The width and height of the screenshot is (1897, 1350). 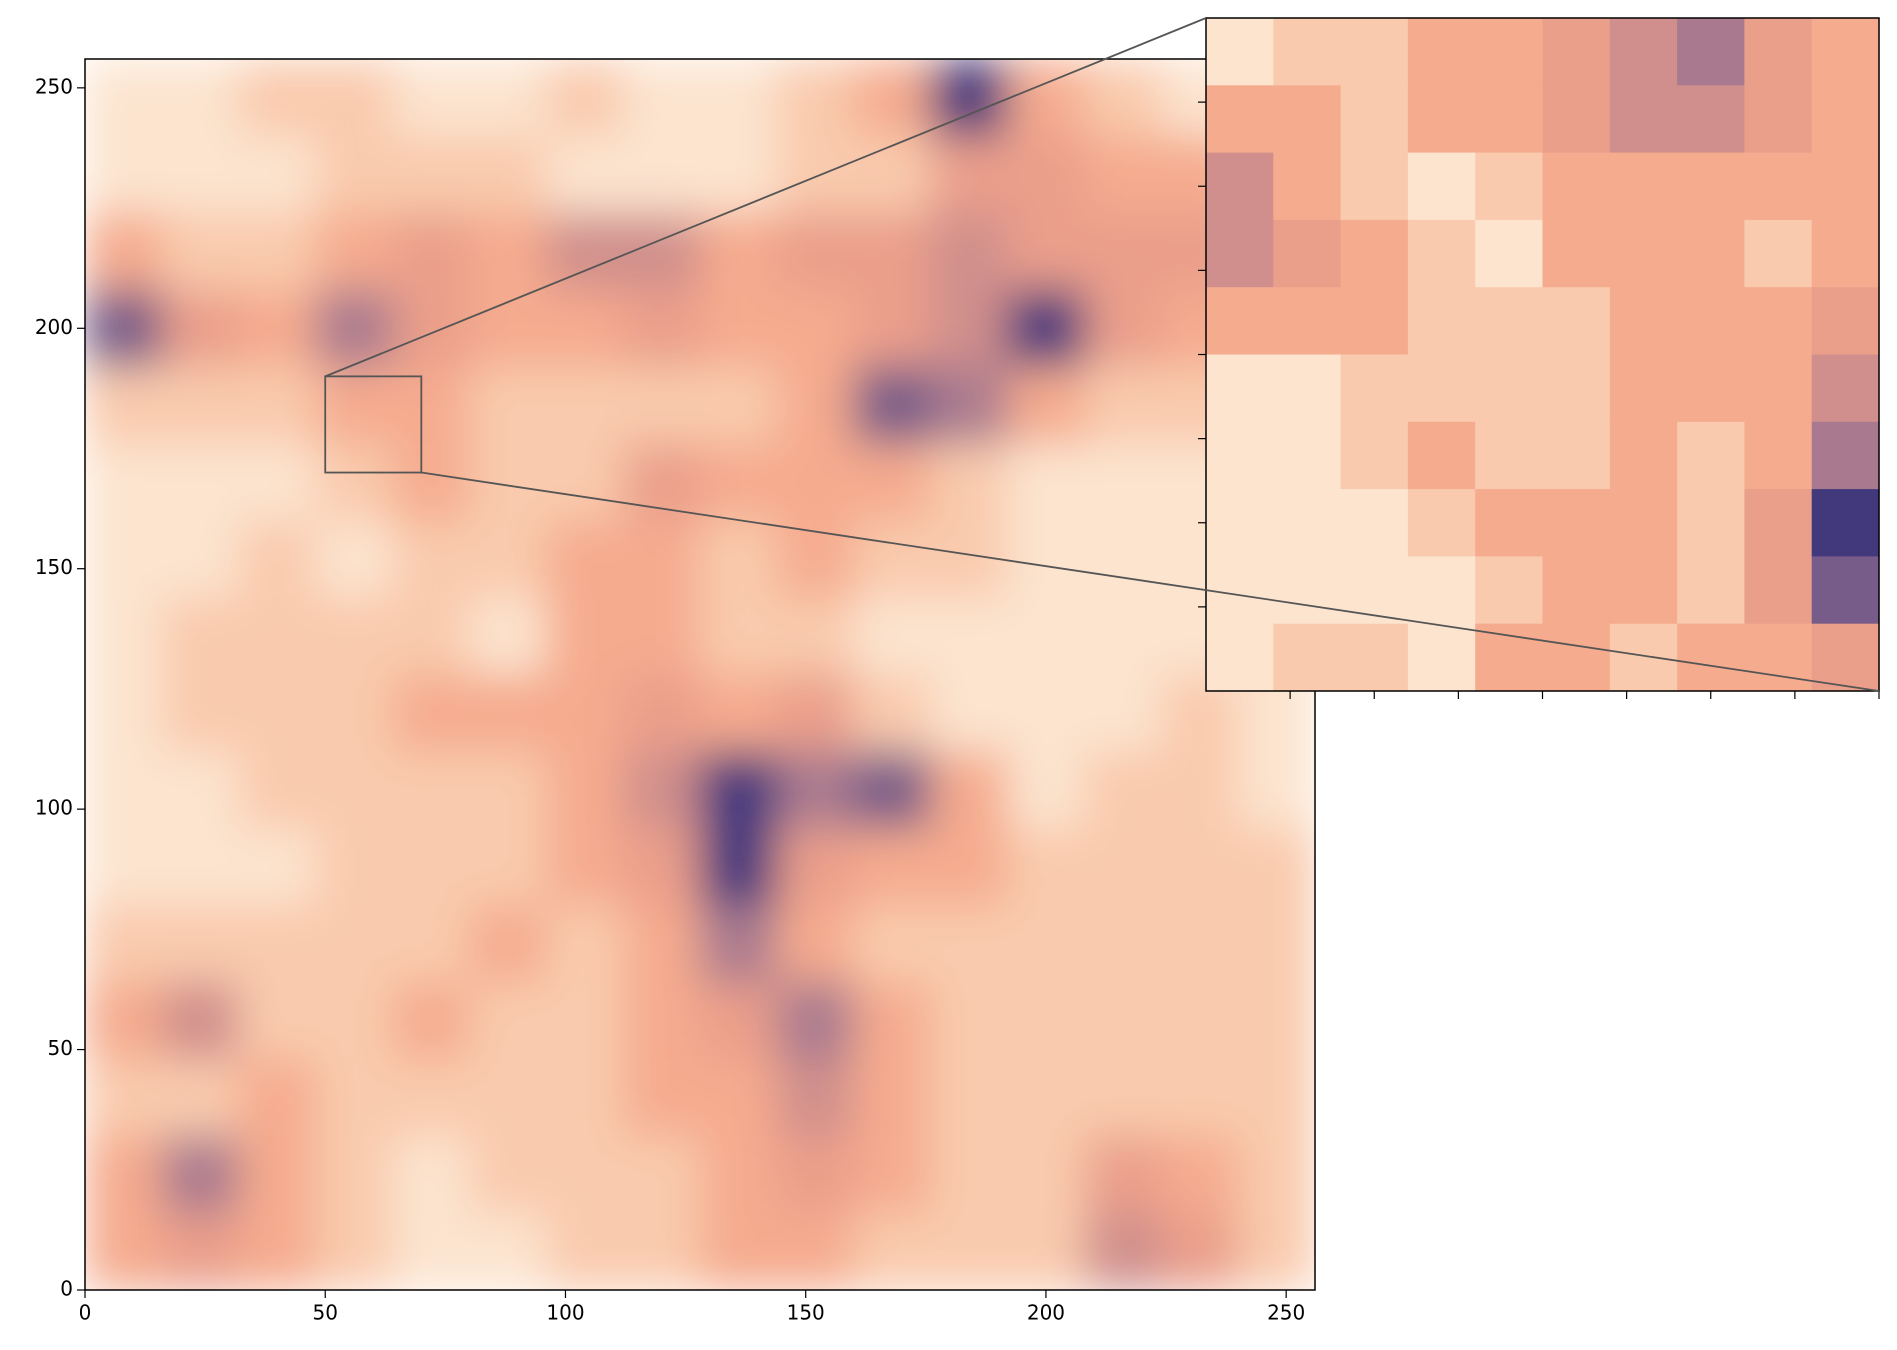 What do you see at coordinates (765, 197) in the screenshot?
I see `zoom-connector` at bounding box center [765, 197].